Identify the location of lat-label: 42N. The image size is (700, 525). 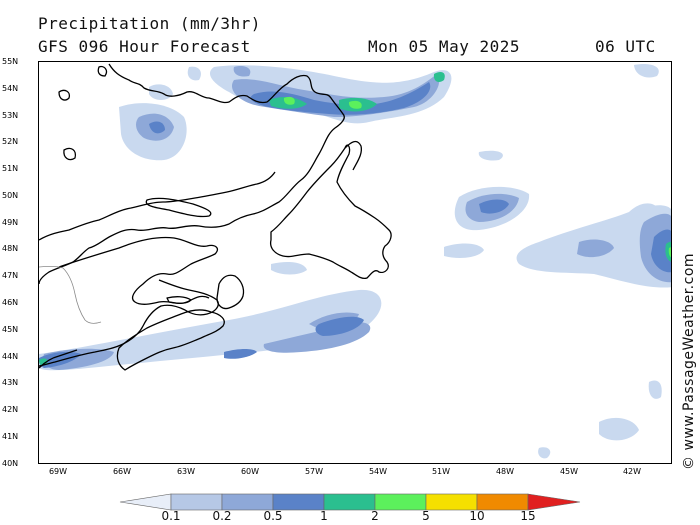
(10, 409).